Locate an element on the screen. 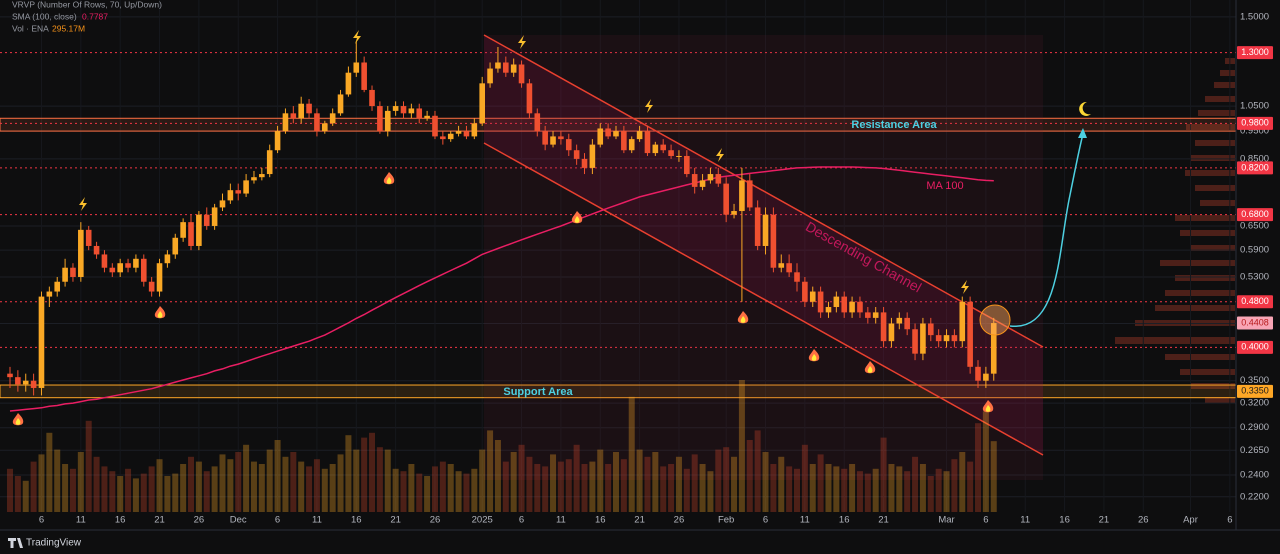 This screenshot has width=1280, height=554. legend-vrvp: VRVP (Number Of Rows, 70, Up/Down) is located at coordinates (87, 4).